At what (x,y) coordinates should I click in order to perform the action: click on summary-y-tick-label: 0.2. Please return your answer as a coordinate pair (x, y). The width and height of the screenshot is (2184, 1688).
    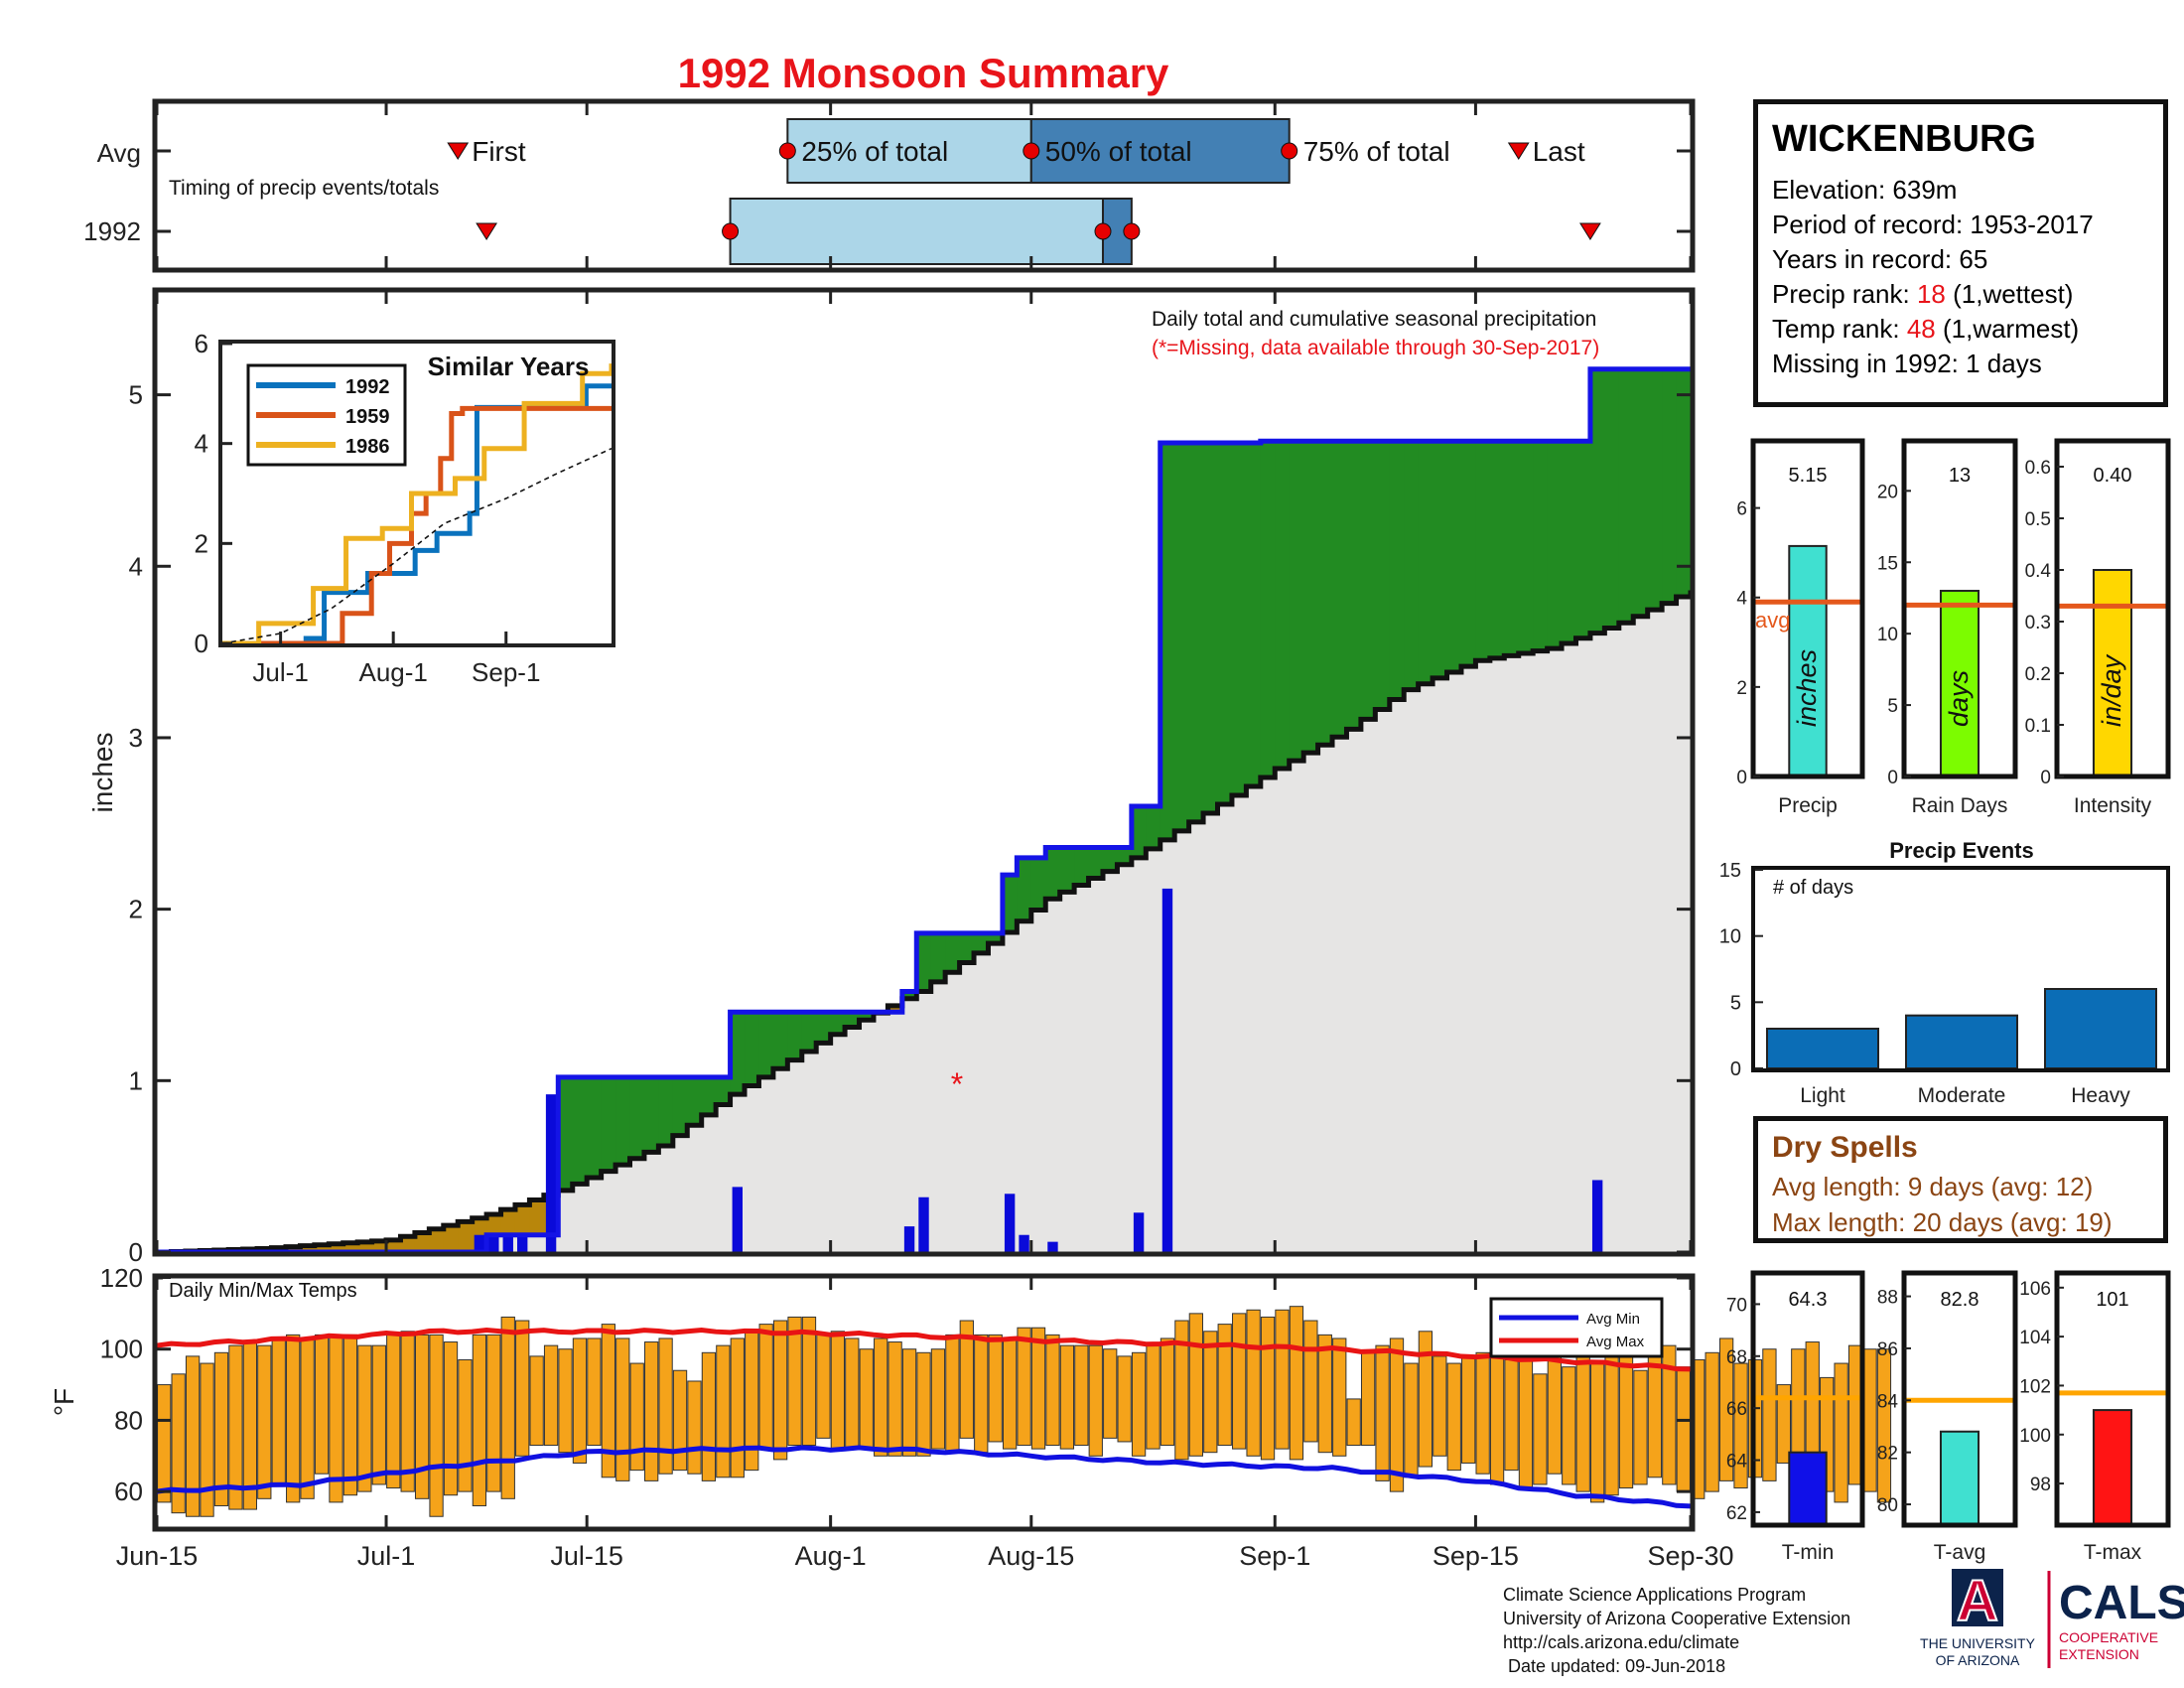
    Looking at the image, I should click on (2038, 674).